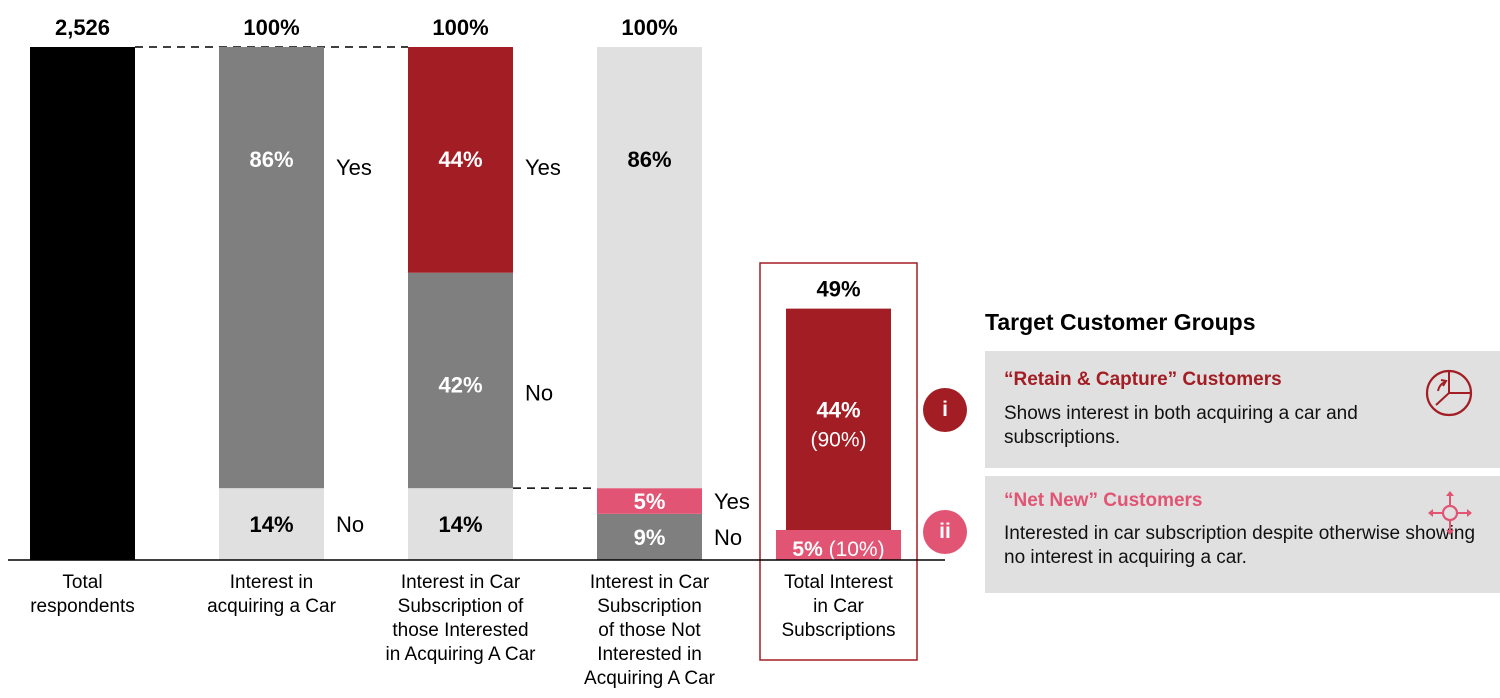 The width and height of the screenshot is (1500, 698). What do you see at coordinates (649, 159) in the screenshot?
I see `bar-3-segment-2-label: 86%` at bounding box center [649, 159].